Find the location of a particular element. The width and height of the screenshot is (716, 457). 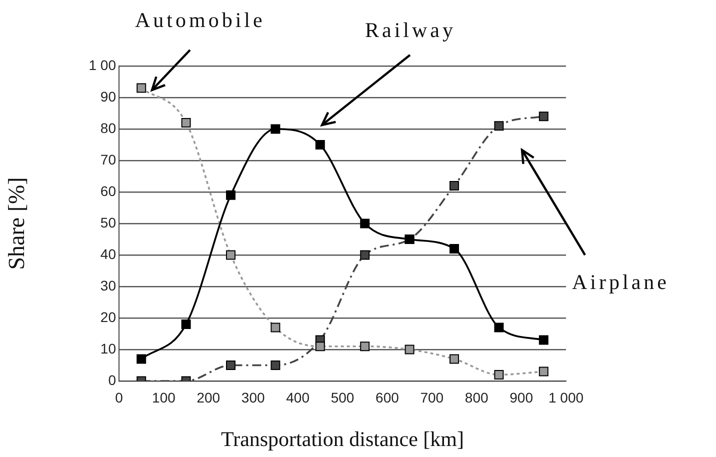

y-tick-label: 60 is located at coordinates (108, 190).